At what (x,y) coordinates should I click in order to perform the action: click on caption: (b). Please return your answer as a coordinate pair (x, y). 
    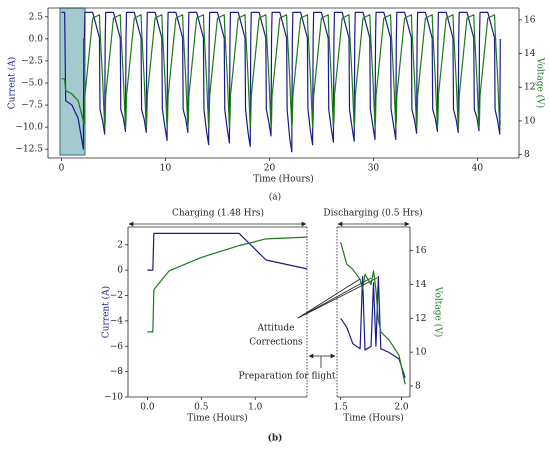
    Looking at the image, I should click on (275, 438).